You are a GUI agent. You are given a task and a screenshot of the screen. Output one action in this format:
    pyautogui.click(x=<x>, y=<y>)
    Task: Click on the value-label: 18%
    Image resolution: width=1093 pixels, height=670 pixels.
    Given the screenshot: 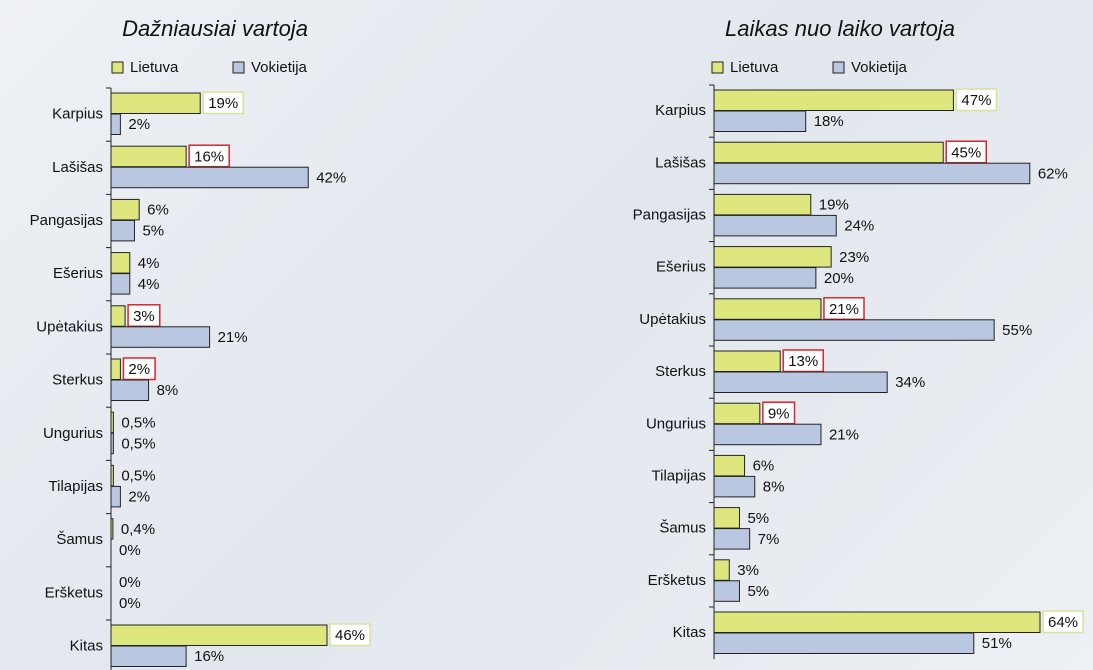 What is the action you would take?
    pyautogui.click(x=829, y=121)
    